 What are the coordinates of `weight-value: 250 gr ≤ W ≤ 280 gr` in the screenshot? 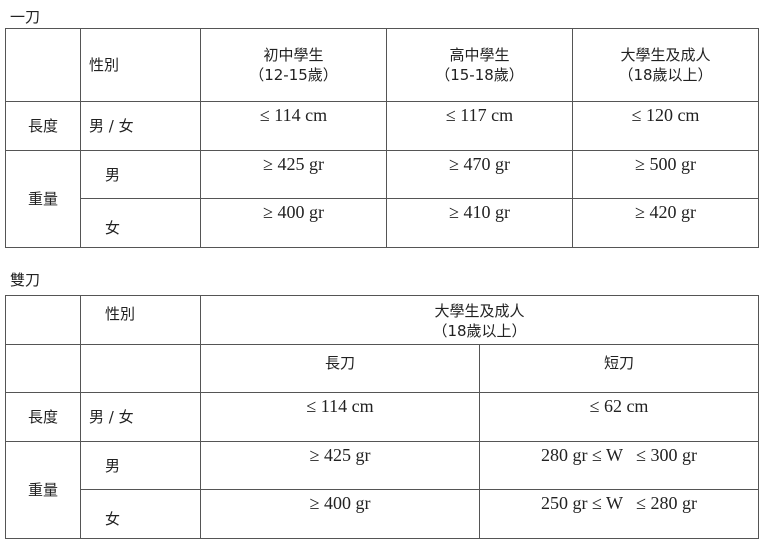 It's located at (619, 503).